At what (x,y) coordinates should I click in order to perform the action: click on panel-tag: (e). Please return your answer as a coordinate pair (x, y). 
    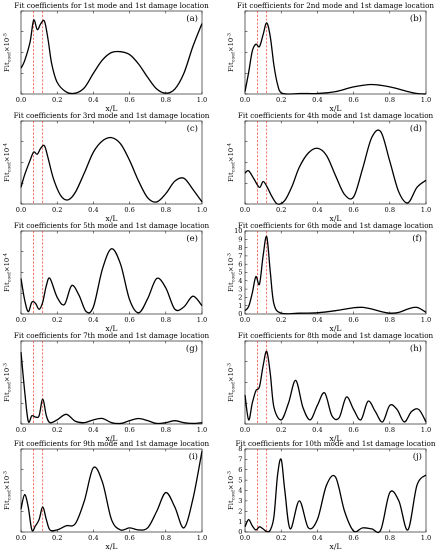
    Looking at the image, I should click on (192, 238).